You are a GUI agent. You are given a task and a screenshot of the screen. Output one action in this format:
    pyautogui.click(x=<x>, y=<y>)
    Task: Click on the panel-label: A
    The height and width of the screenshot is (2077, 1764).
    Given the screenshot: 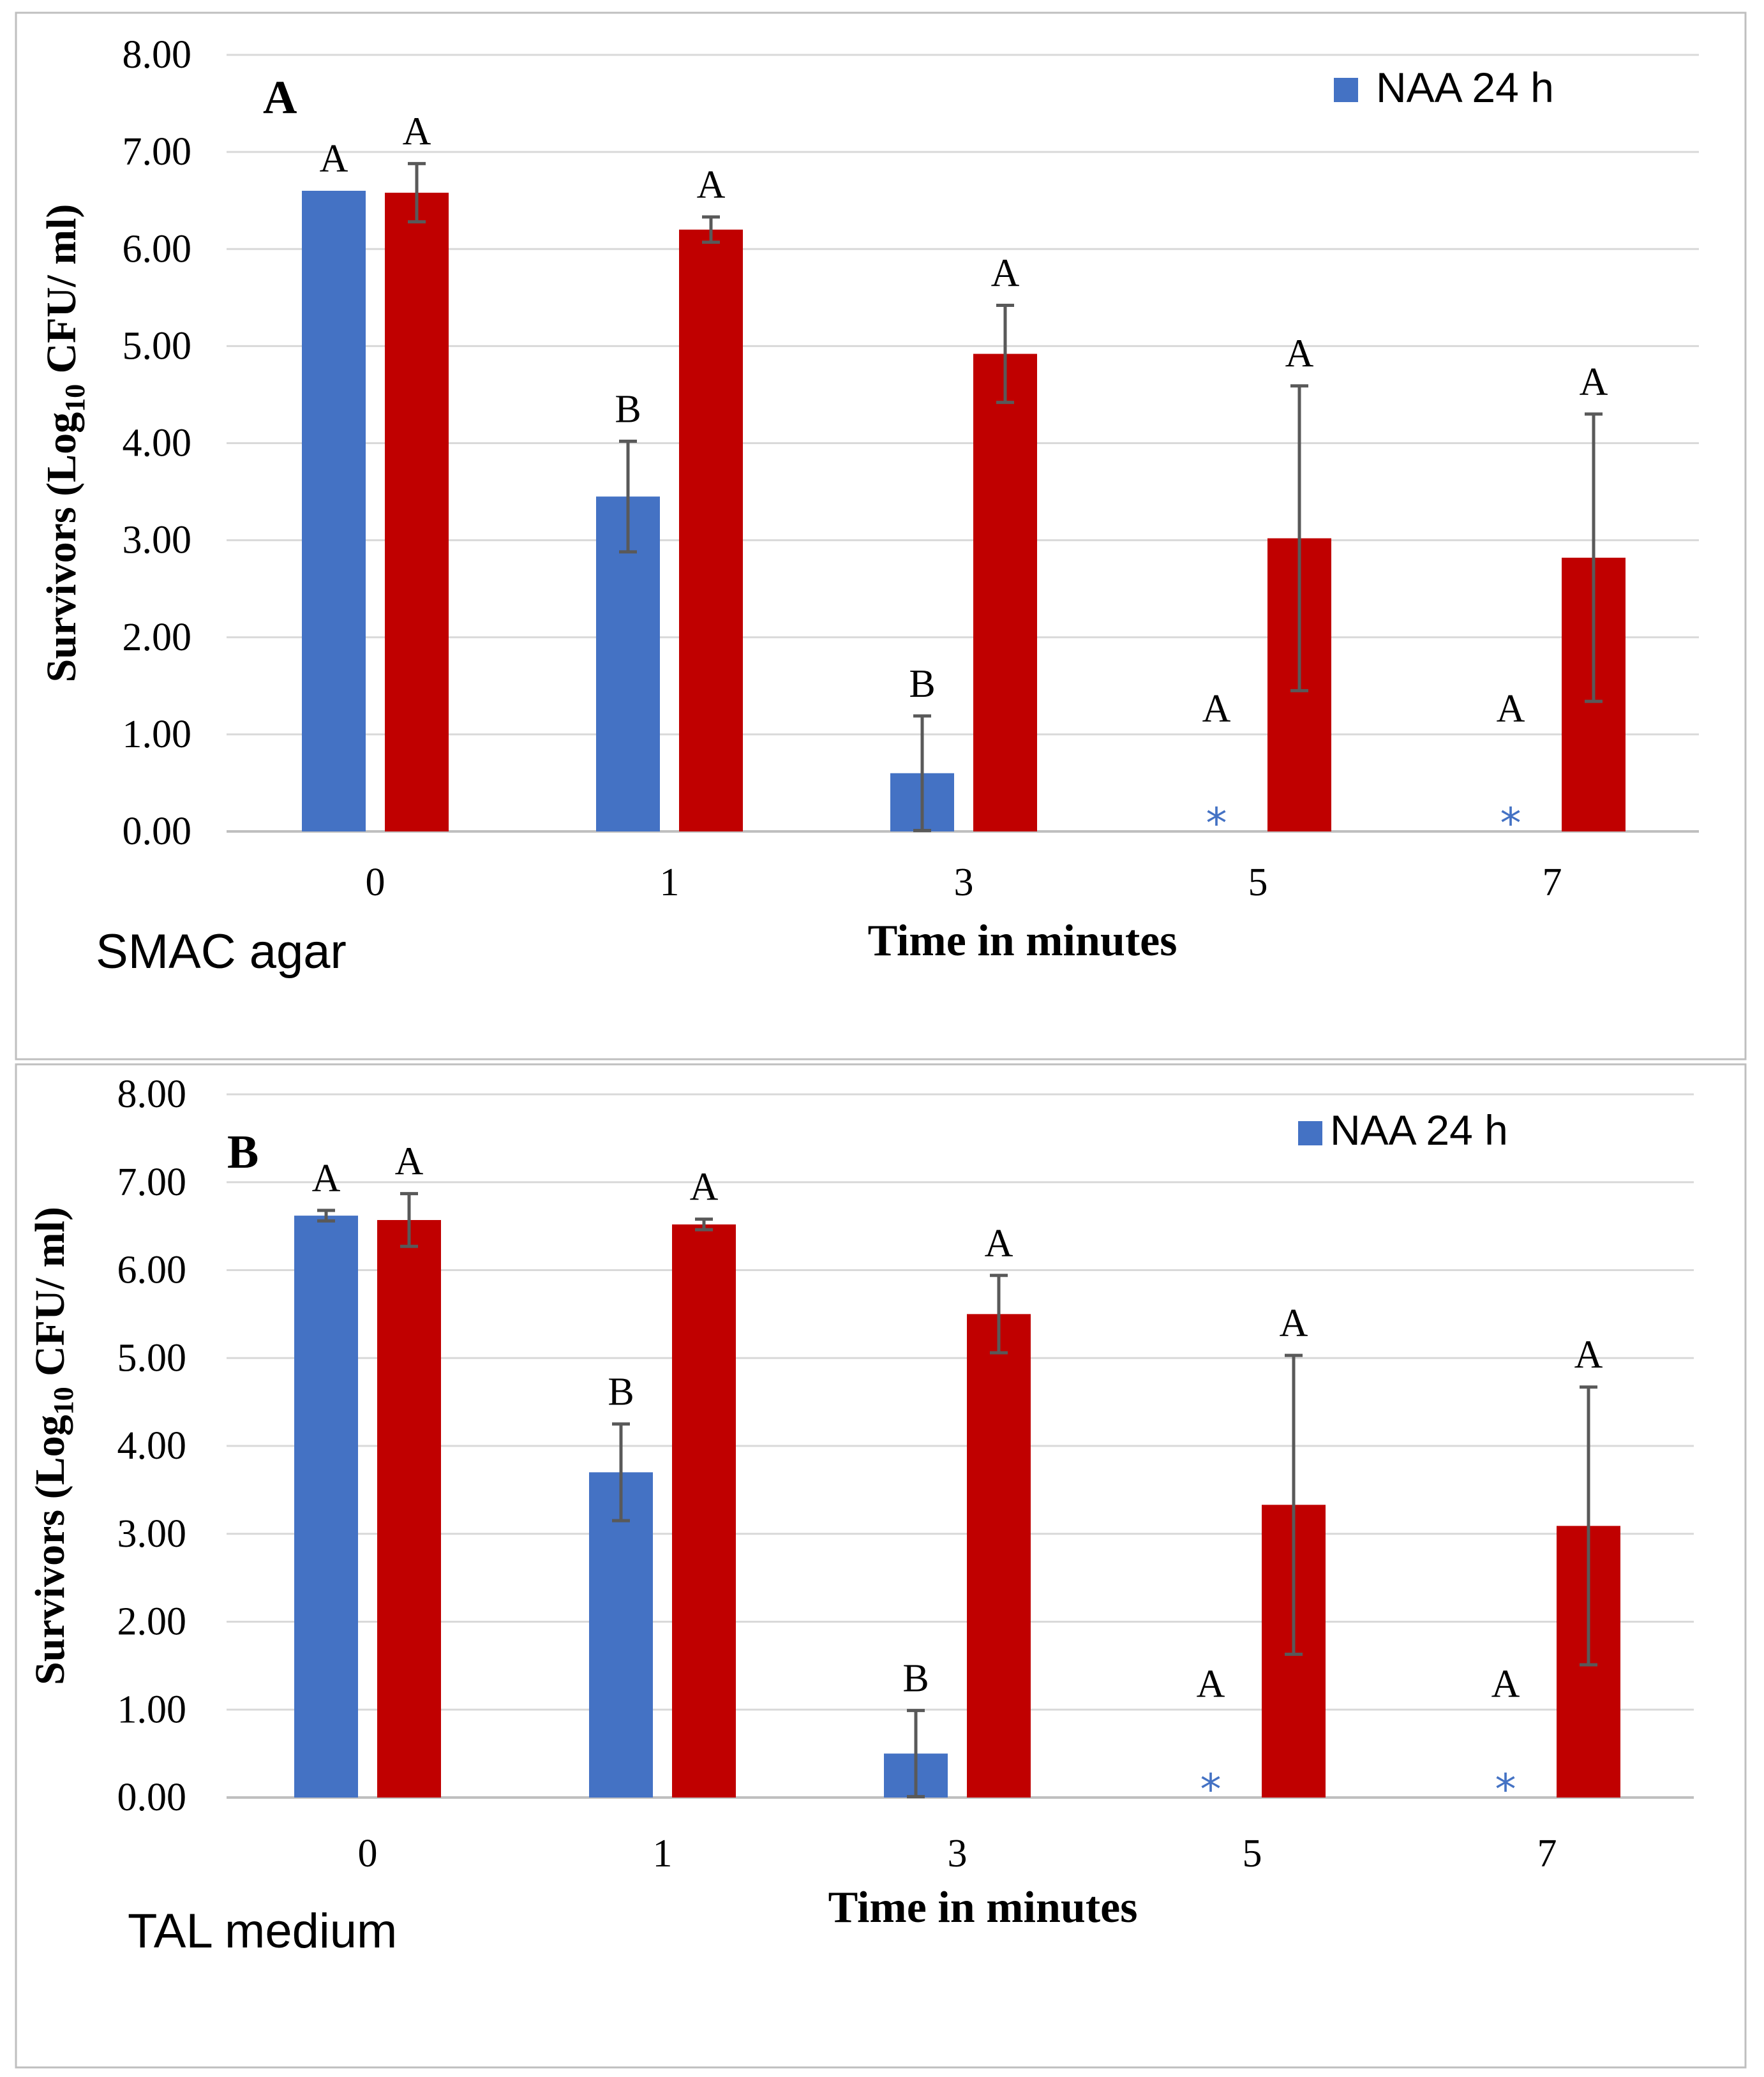 What is the action you would take?
    pyautogui.click(x=280, y=97)
    